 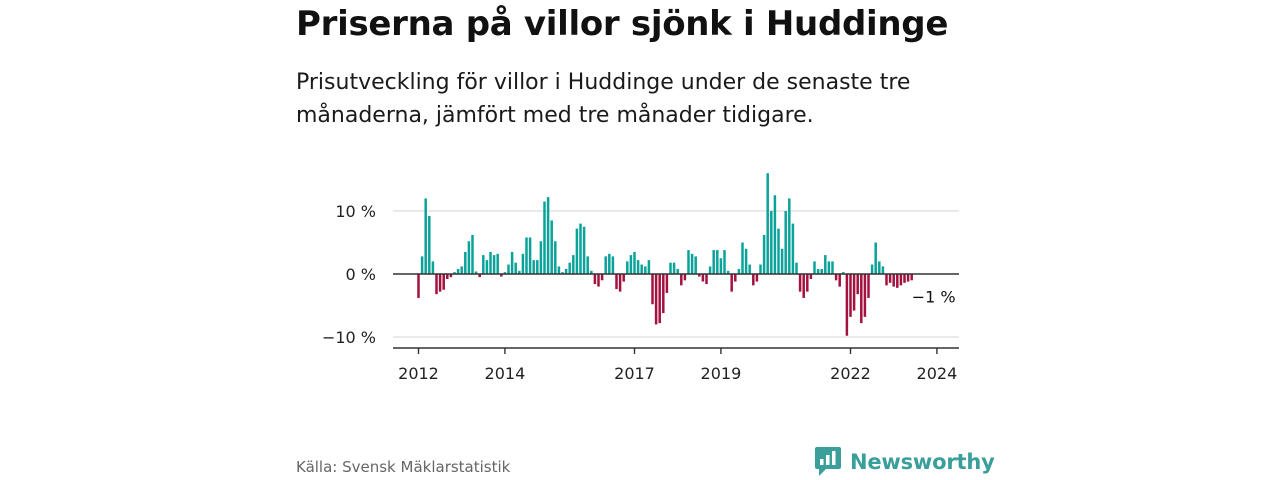 I want to click on brand-logo: Newsworthy, so click(x=904, y=462).